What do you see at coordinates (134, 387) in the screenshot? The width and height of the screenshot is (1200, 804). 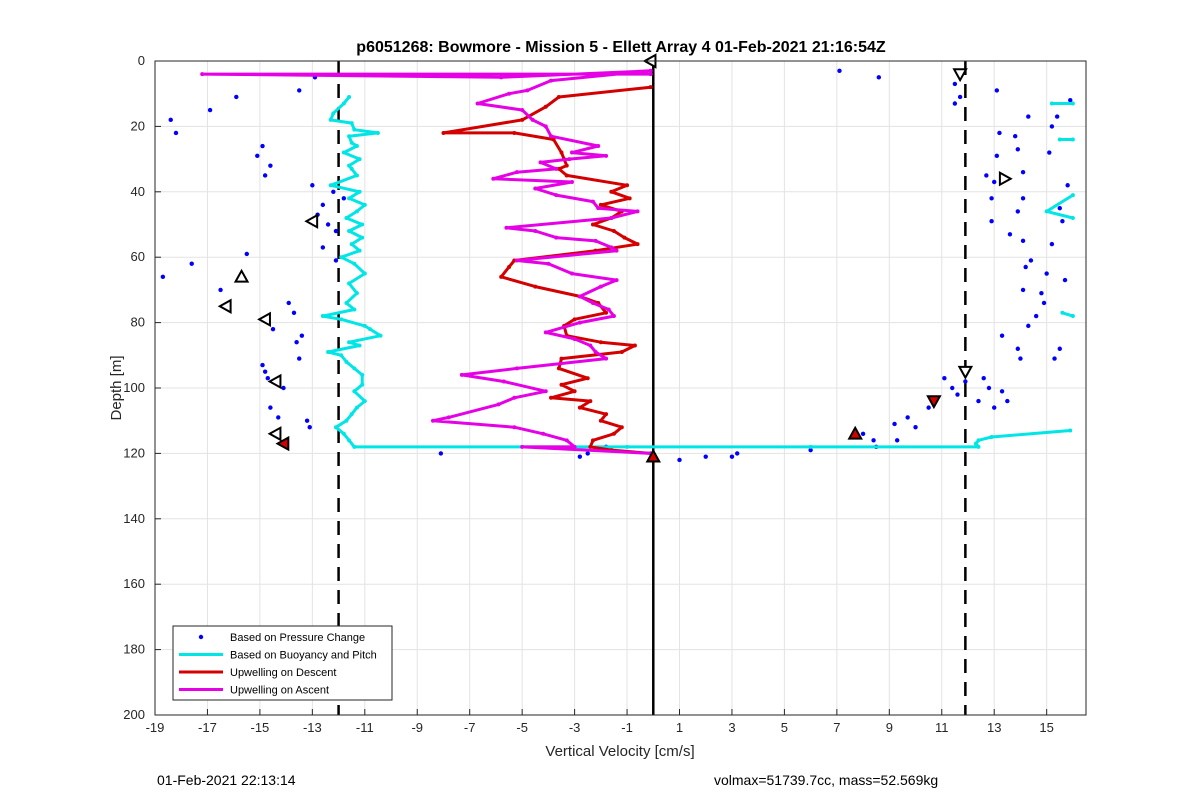 I see `y-tick-label: 100` at bounding box center [134, 387].